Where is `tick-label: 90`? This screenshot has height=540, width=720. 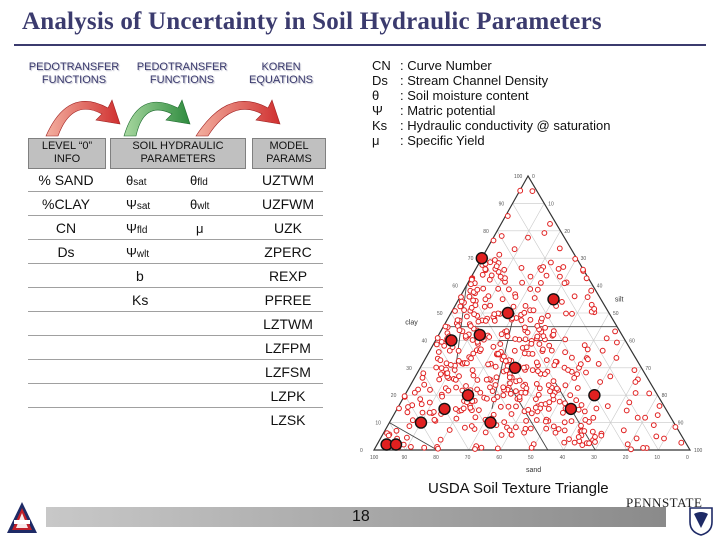 tick-label: 90 is located at coordinates (681, 424).